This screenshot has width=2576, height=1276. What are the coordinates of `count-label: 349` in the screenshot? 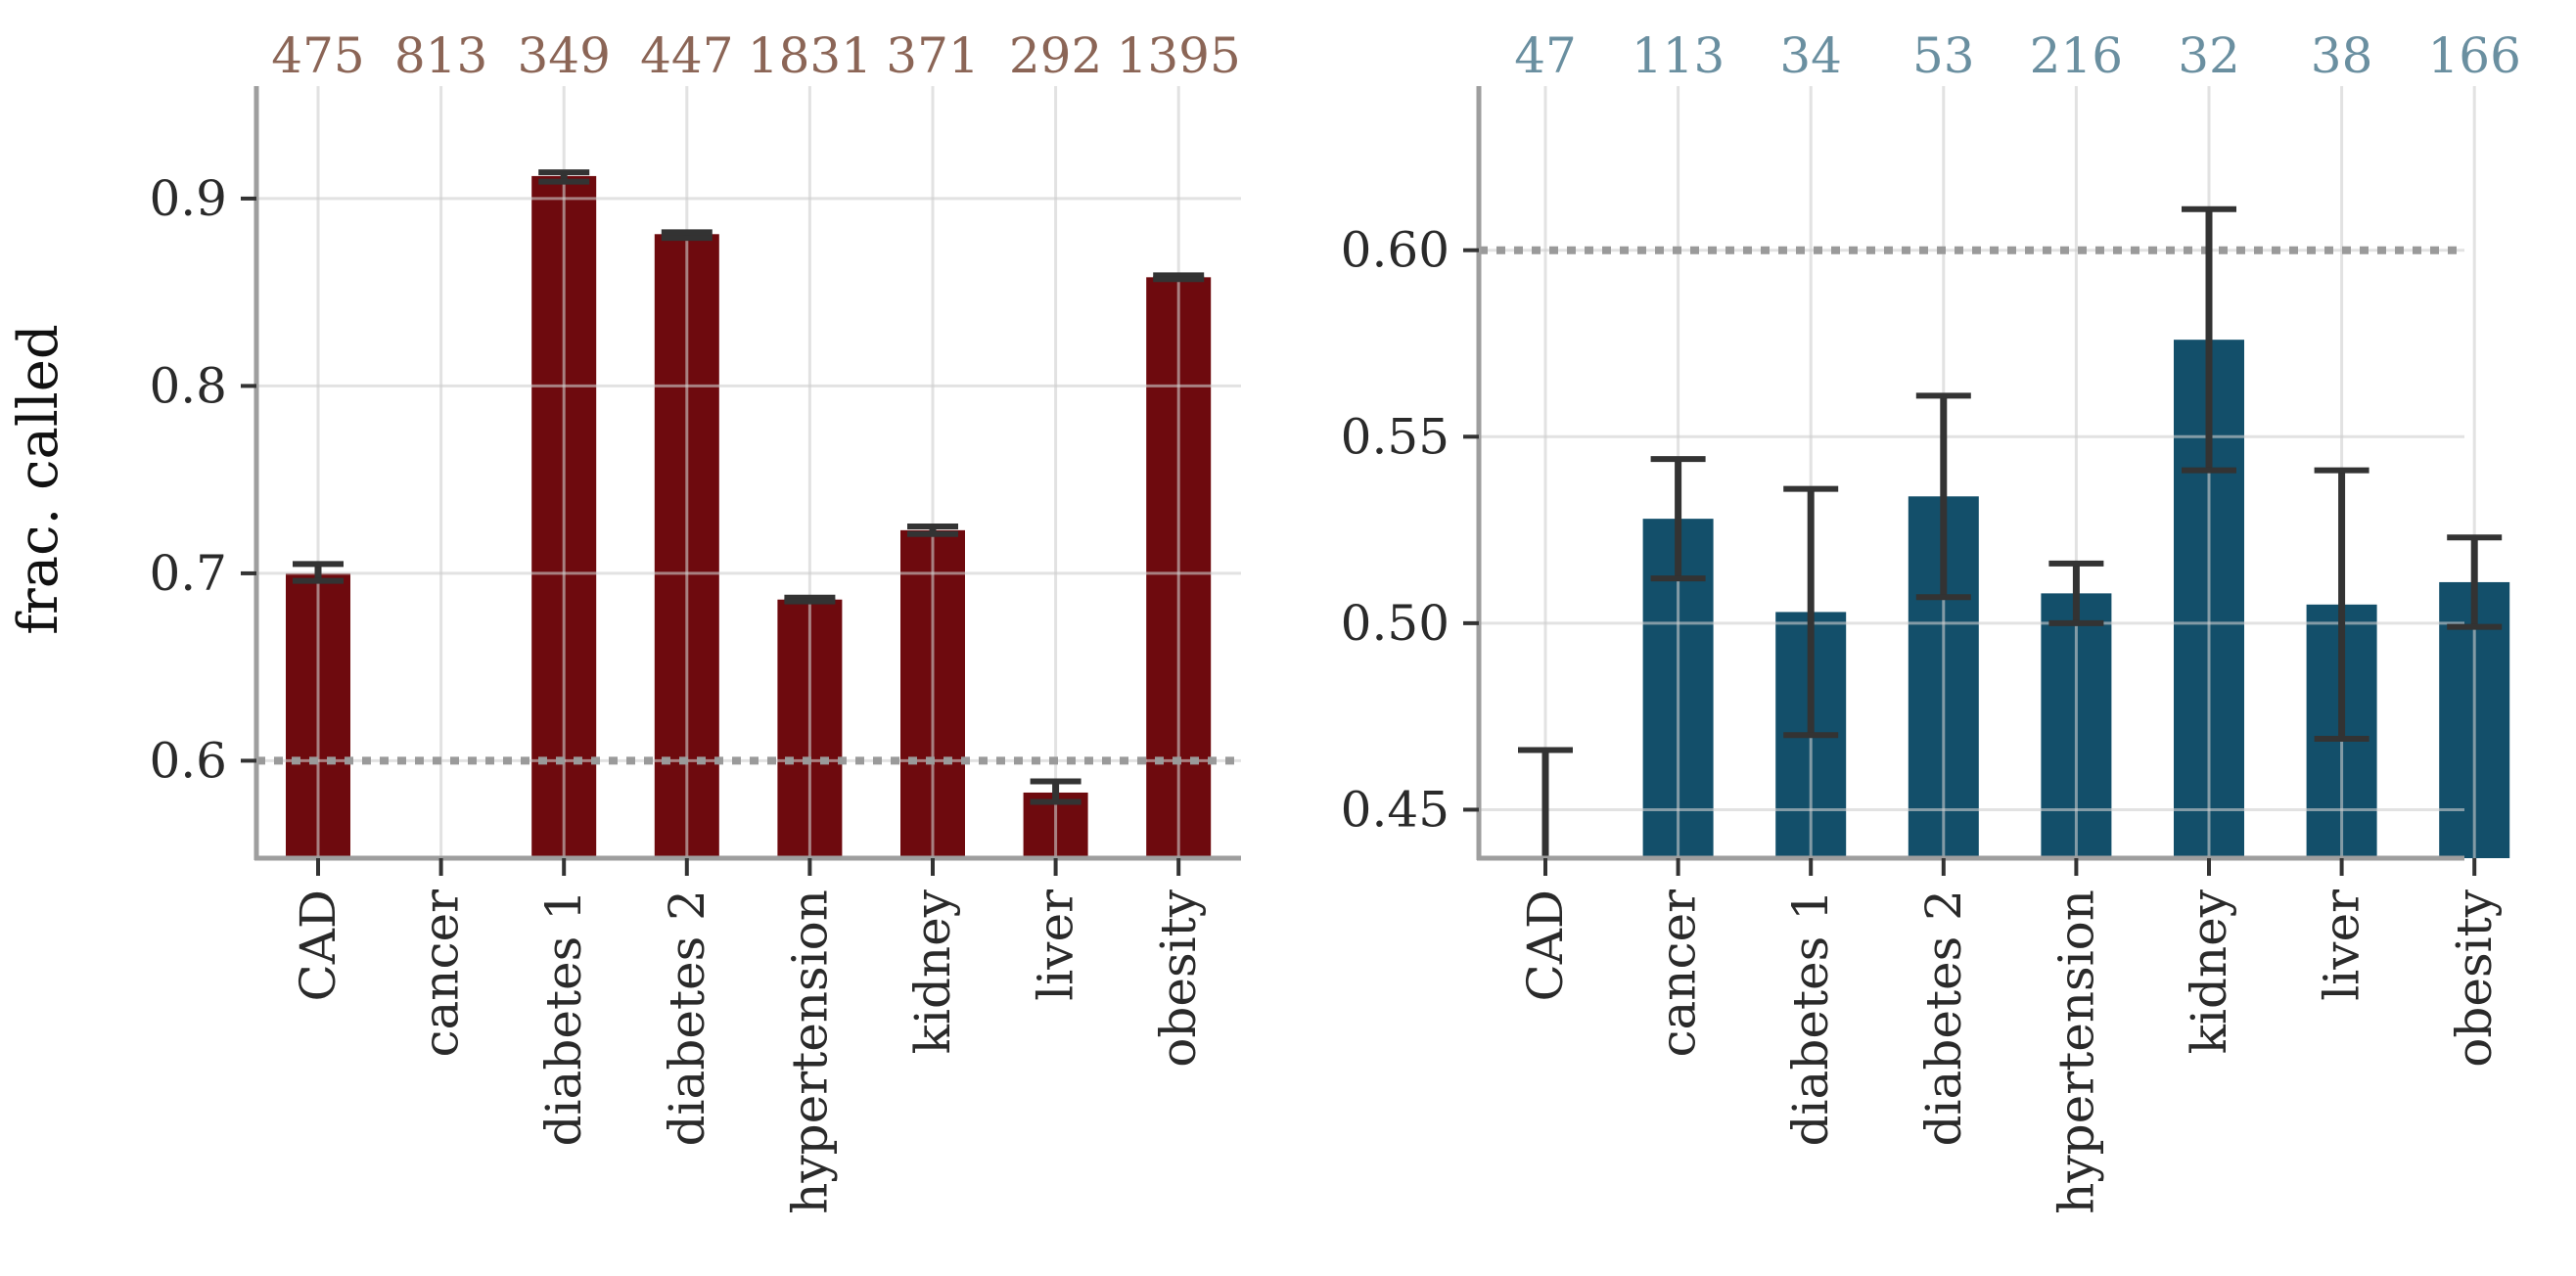 It's located at (563, 55).